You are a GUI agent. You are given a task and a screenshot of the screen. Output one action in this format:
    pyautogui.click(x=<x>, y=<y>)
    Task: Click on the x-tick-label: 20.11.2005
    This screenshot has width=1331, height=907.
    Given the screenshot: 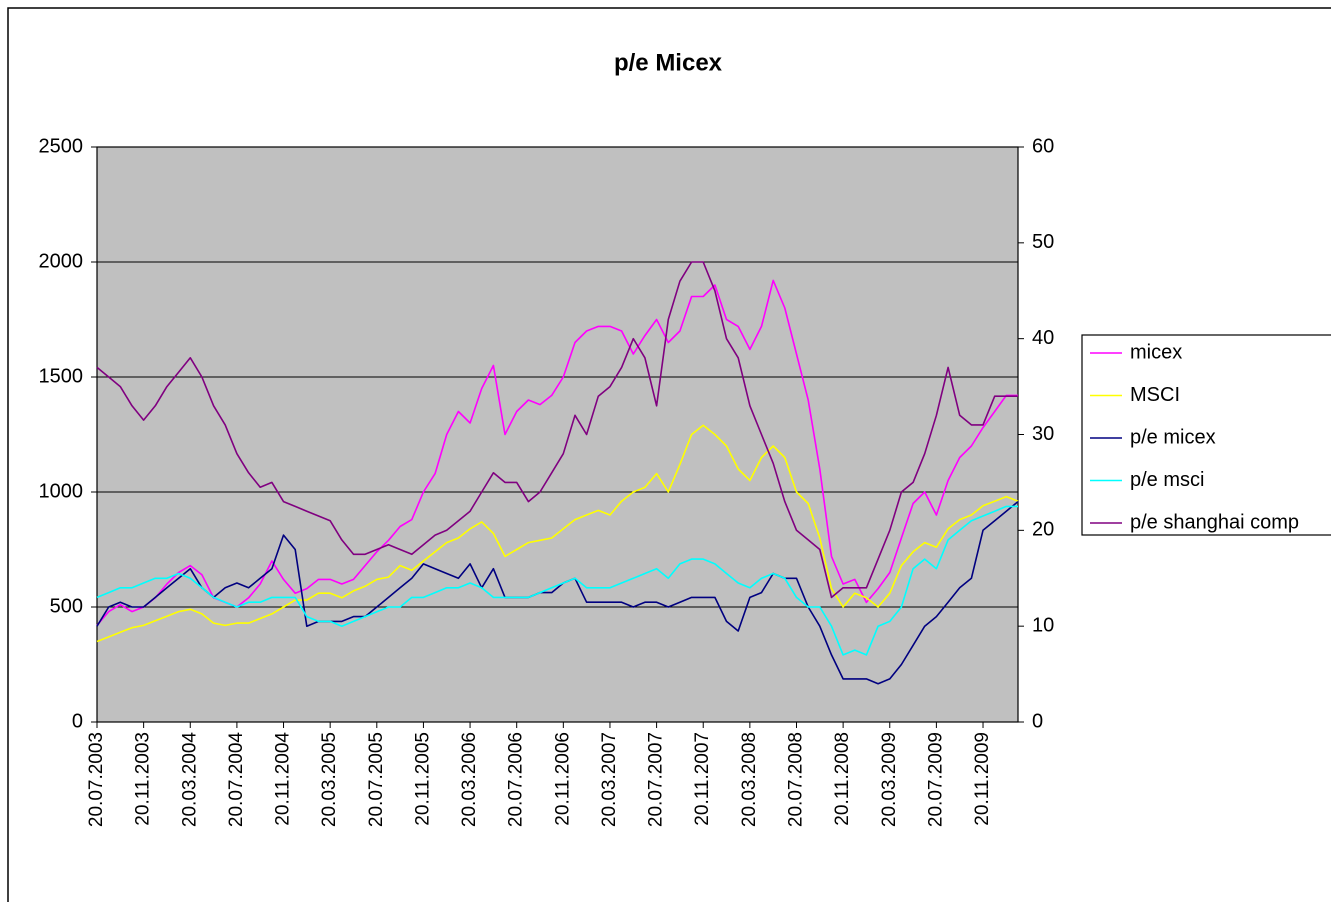 What is the action you would take?
    pyautogui.click(x=422, y=779)
    